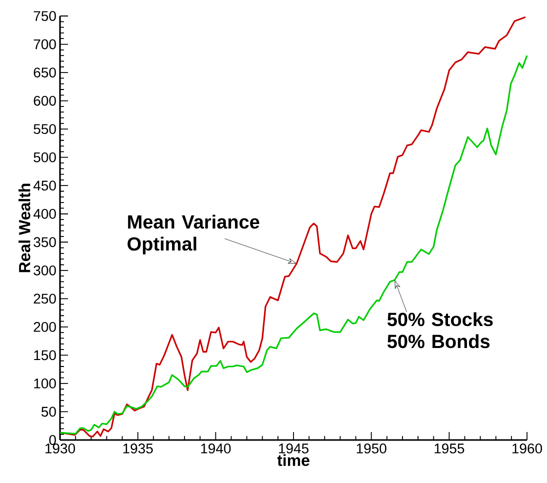 The image size is (547, 483). What do you see at coordinates (45, 299) in the screenshot?
I see `y-tick-label: 250` at bounding box center [45, 299].